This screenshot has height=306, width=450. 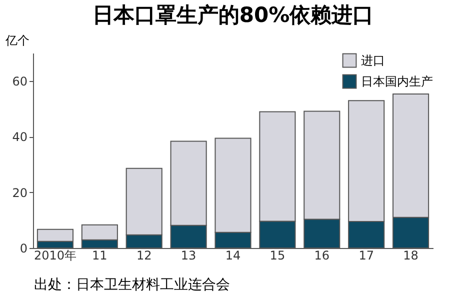 I want to click on x-tick-label: 15, so click(x=278, y=255).